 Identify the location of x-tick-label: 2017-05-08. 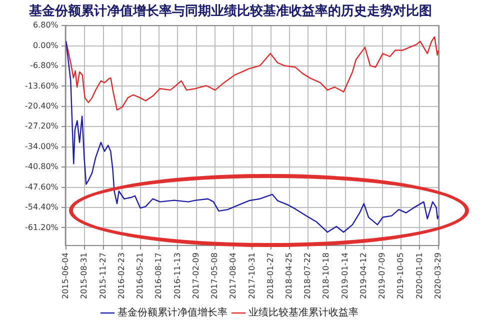
(215, 276).